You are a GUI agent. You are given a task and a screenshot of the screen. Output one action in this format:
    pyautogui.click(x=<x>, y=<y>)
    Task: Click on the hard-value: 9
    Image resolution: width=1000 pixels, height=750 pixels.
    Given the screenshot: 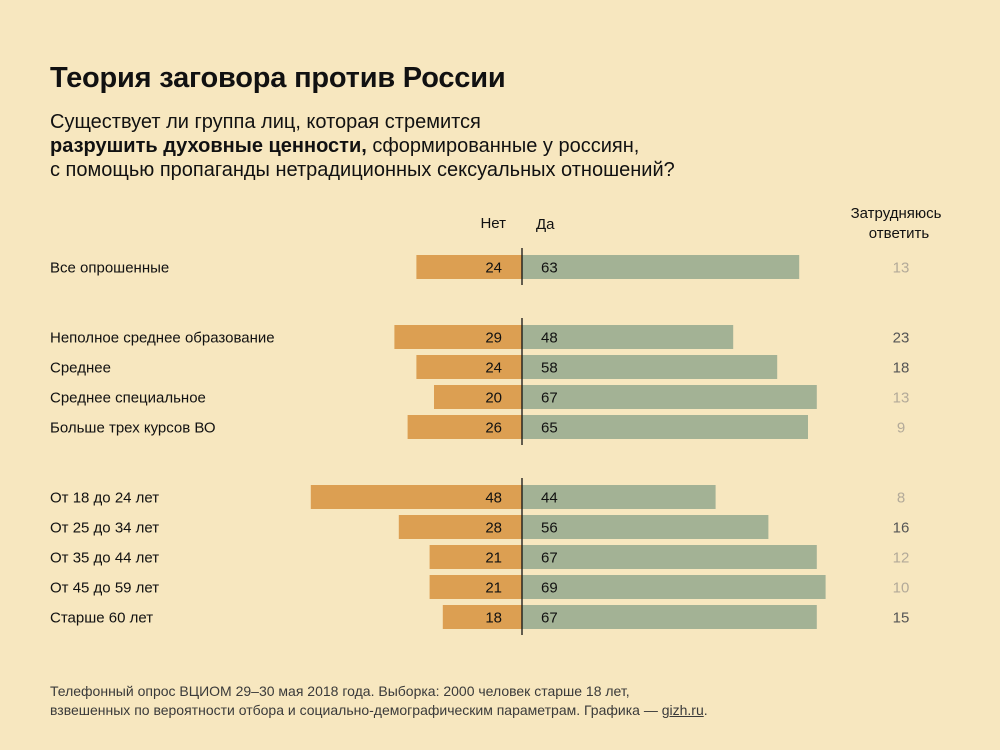 What is the action you would take?
    pyautogui.click(x=901, y=428)
    